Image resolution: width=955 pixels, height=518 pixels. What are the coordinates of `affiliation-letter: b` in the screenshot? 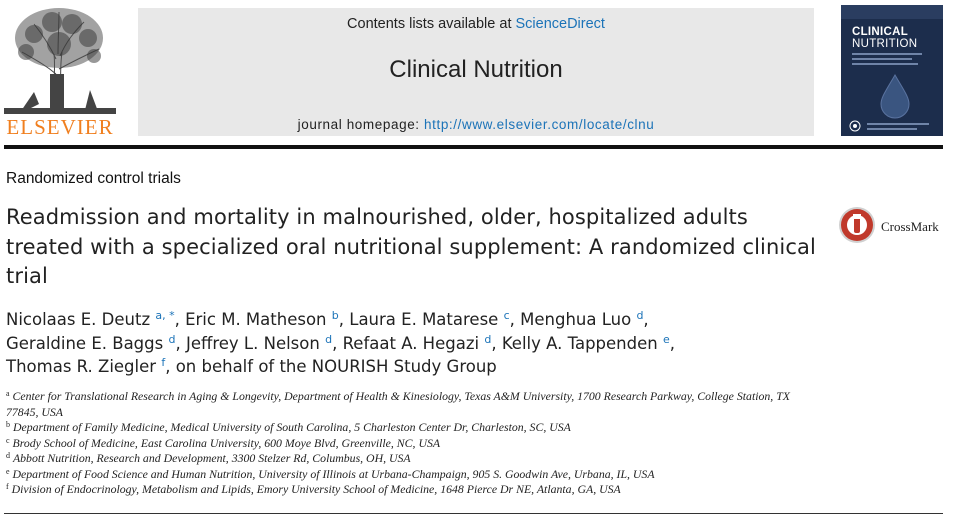 It's located at (8, 424).